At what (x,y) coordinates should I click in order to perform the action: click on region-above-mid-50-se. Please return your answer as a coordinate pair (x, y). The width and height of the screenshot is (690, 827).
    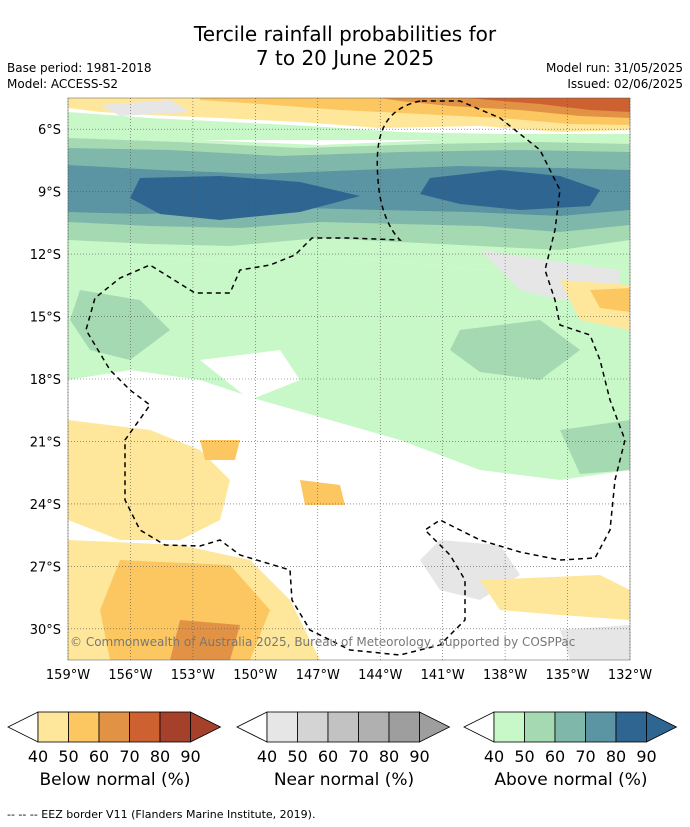
    Looking at the image, I should click on (595, 447).